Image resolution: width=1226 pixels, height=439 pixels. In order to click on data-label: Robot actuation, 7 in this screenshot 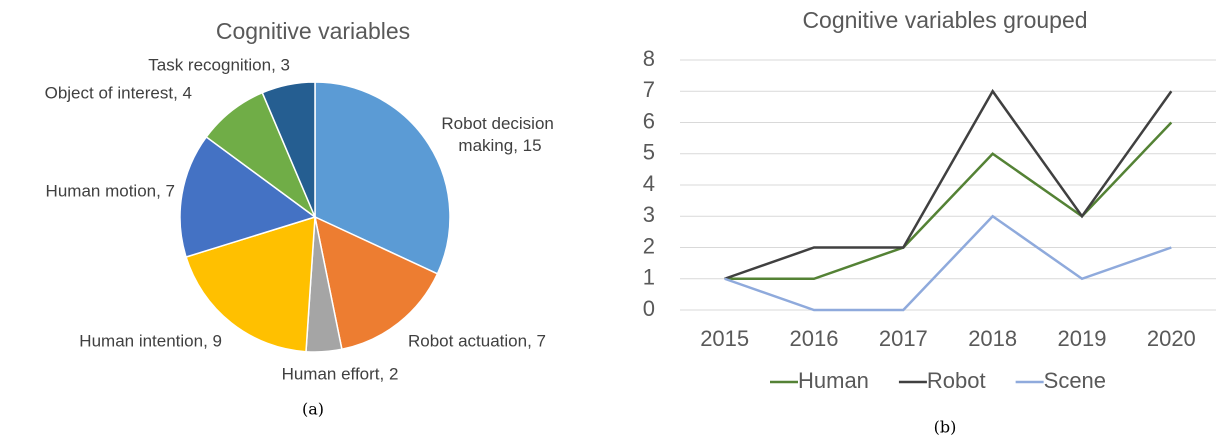, I will do `click(477, 340)`.